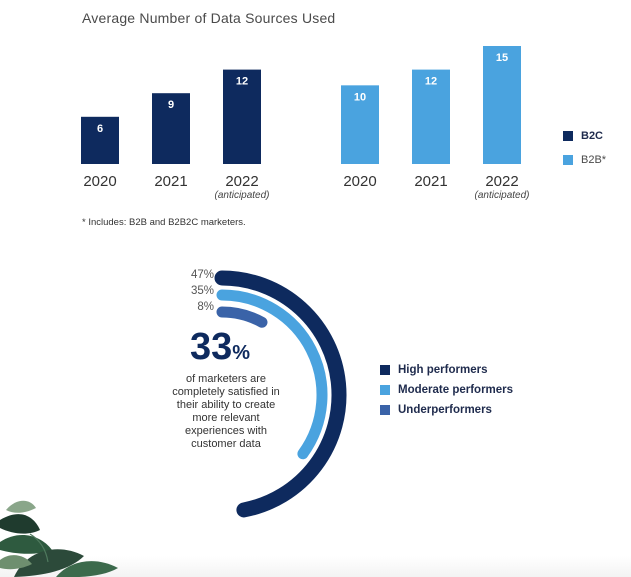 The height and width of the screenshot is (577, 631). I want to click on legend-item-under: Underperformers, so click(446, 410).